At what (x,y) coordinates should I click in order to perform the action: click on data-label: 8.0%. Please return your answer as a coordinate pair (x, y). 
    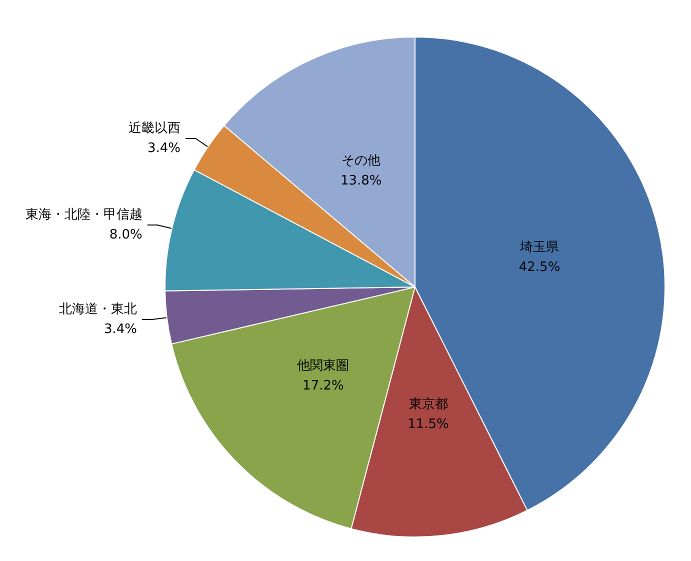
    Looking at the image, I should click on (125, 235).